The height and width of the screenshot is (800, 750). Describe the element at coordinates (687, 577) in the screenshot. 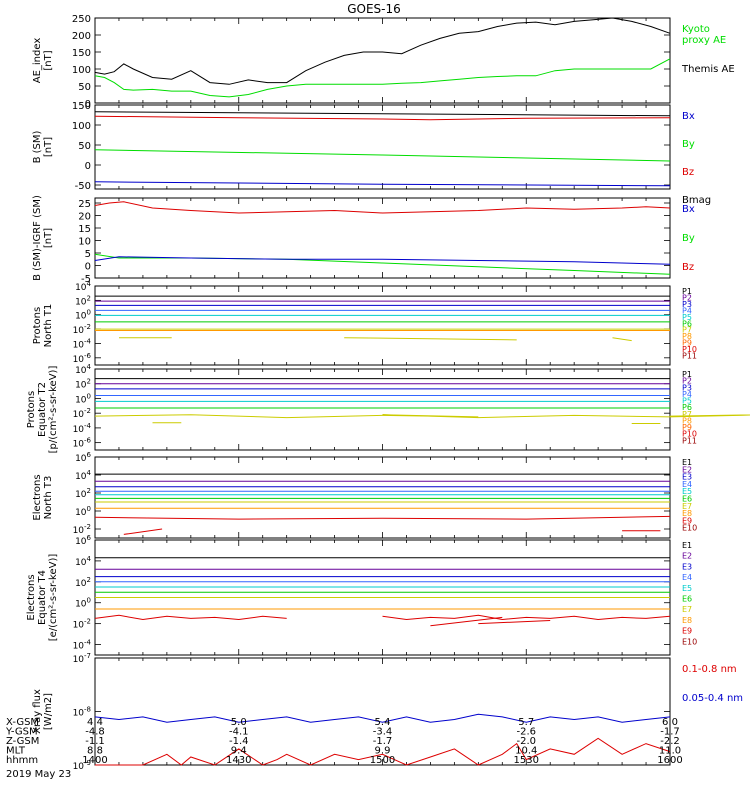

I see `legend-entry: E4` at that location.